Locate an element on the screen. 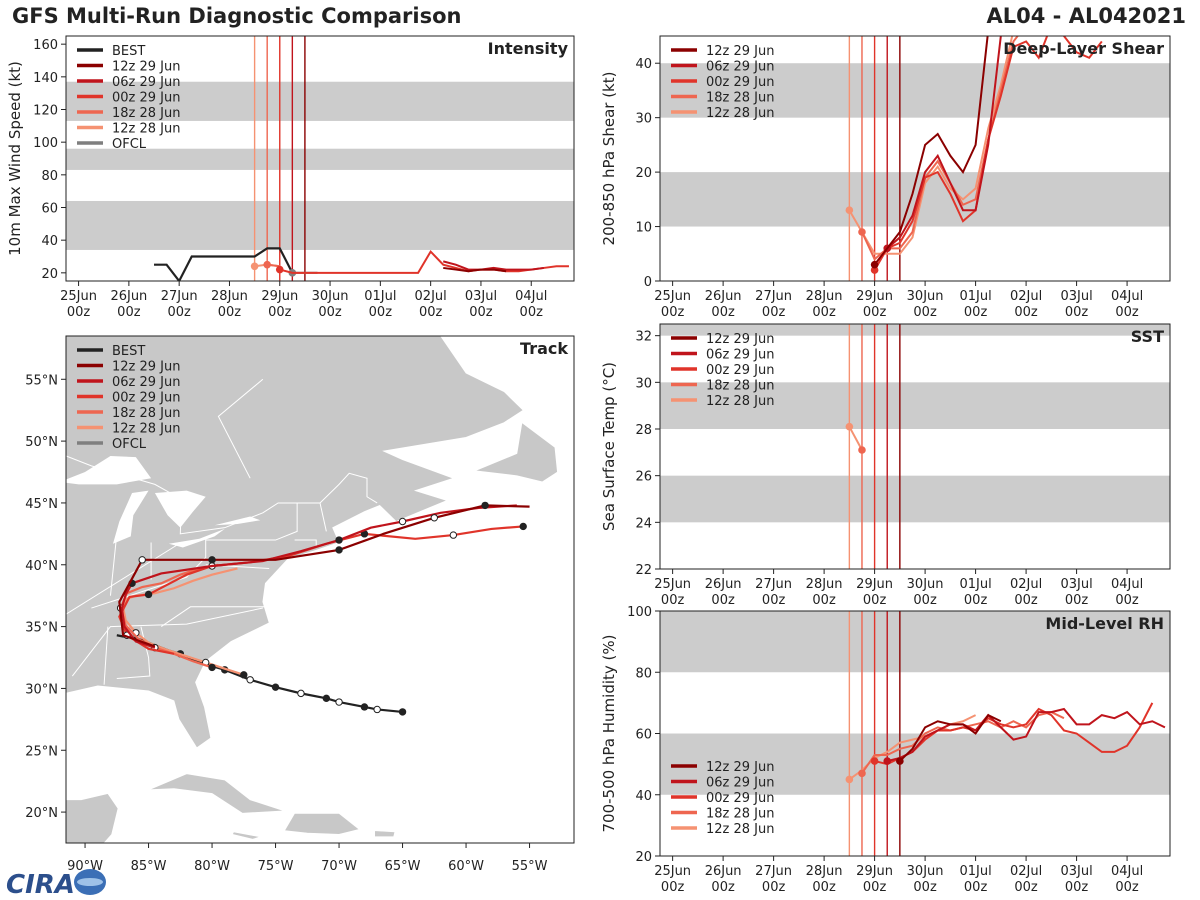 The width and height of the screenshot is (1200, 900). y-tick-label: 0 is located at coordinates (648, 282).